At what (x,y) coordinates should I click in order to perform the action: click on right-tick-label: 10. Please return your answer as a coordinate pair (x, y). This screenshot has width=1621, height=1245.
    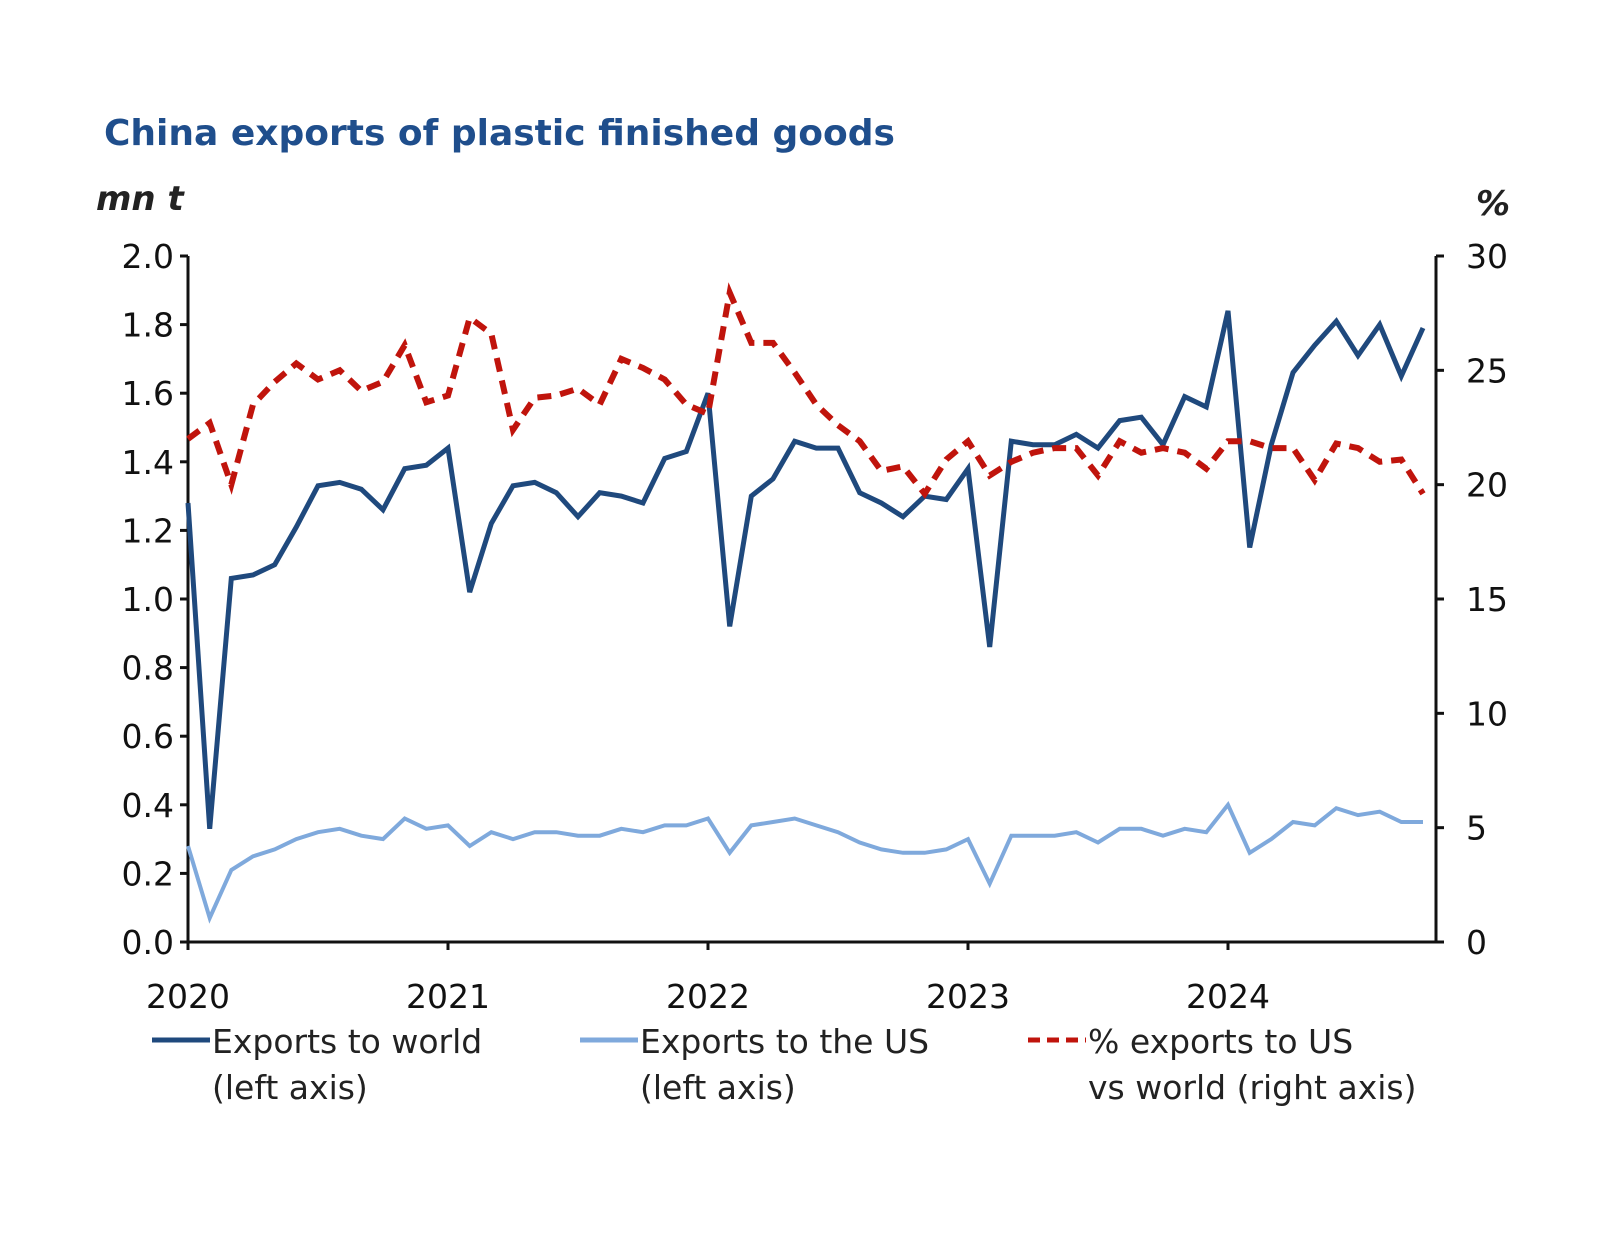
    Looking at the image, I should click on (1487, 713).